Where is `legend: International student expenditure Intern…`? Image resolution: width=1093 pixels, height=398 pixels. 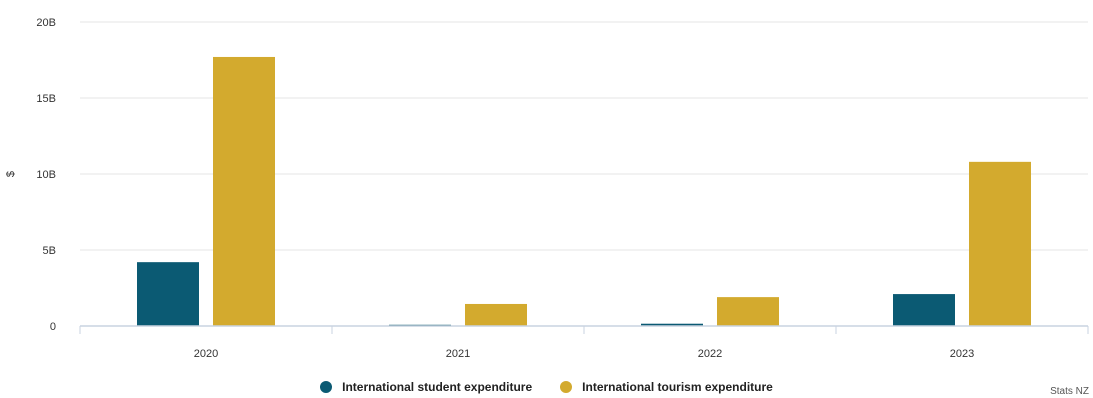 legend: International student expenditure Intern… is located at coordinates (546, 387).